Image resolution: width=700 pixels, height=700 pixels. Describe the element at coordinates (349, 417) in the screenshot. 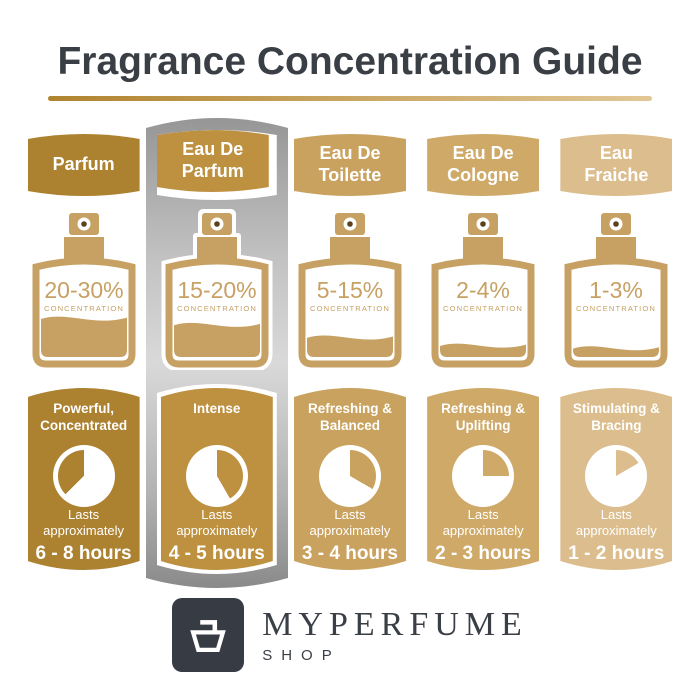

I see `character-text: Refreshing & Balanced` at that location.